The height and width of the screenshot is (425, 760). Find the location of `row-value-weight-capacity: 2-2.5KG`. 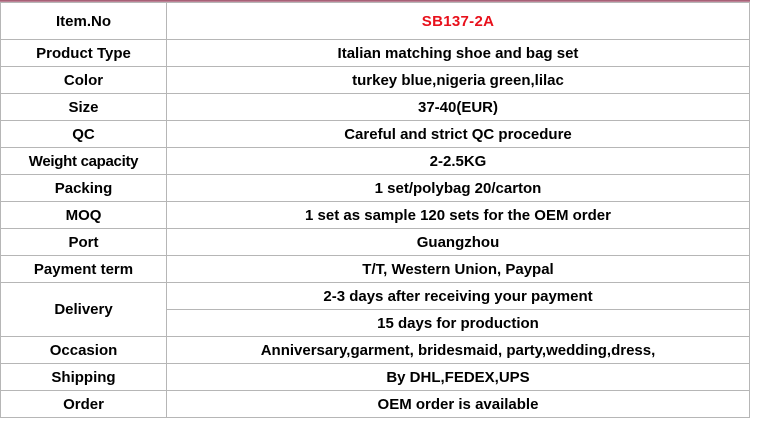

row-value-weight-capacity: 2-2.5KG is located at coordinates (458, 161).